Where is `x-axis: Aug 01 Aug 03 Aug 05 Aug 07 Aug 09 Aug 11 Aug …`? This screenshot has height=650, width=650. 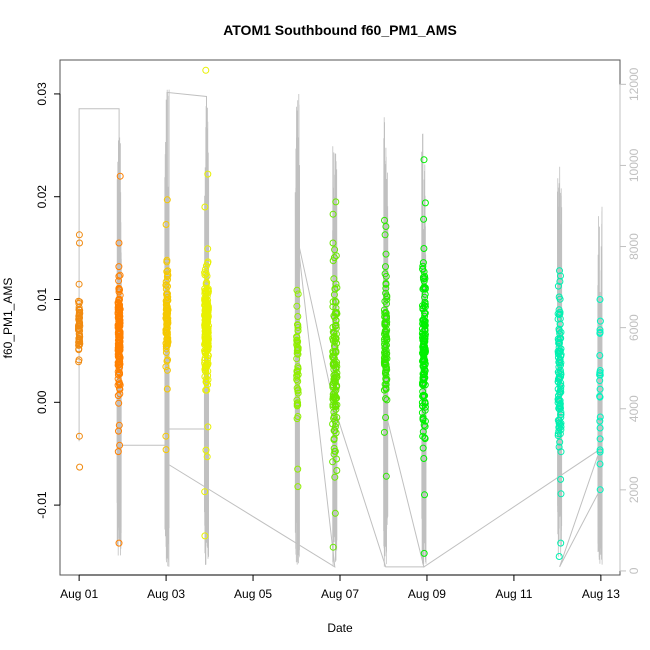 x-axis: Aug 01 Aug 03 Aug 05 Aug 07 Aug 09 Aug 11 Aug … is located at coordinates (340, 587).